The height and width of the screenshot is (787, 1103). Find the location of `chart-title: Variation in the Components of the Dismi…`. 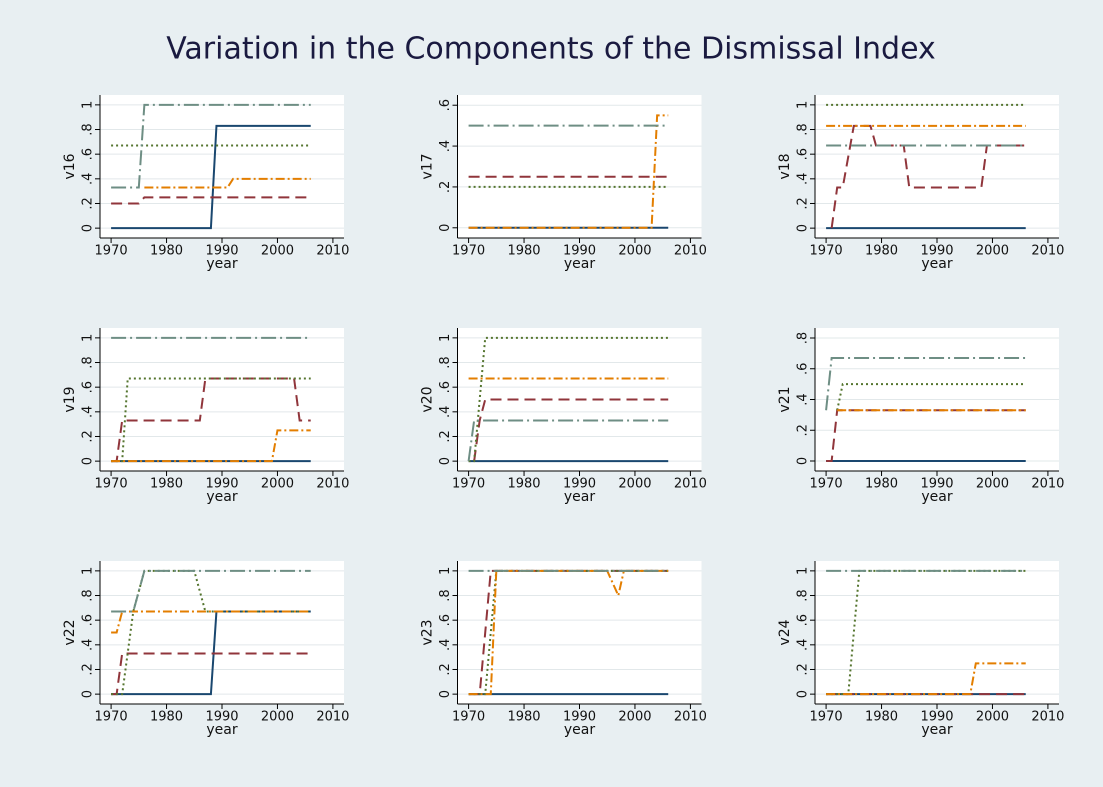

chart-title: Variation in the Components of the Dismi… is located at coordinates (551, 49).